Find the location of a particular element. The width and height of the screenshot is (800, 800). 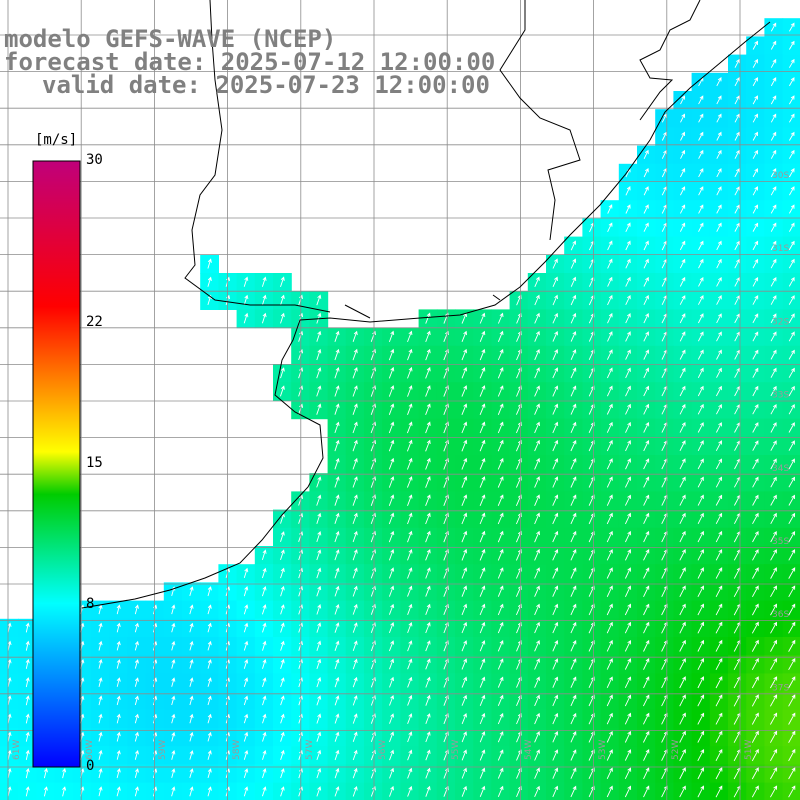

latitude-label: 34S is located at coordinates (780, 469).